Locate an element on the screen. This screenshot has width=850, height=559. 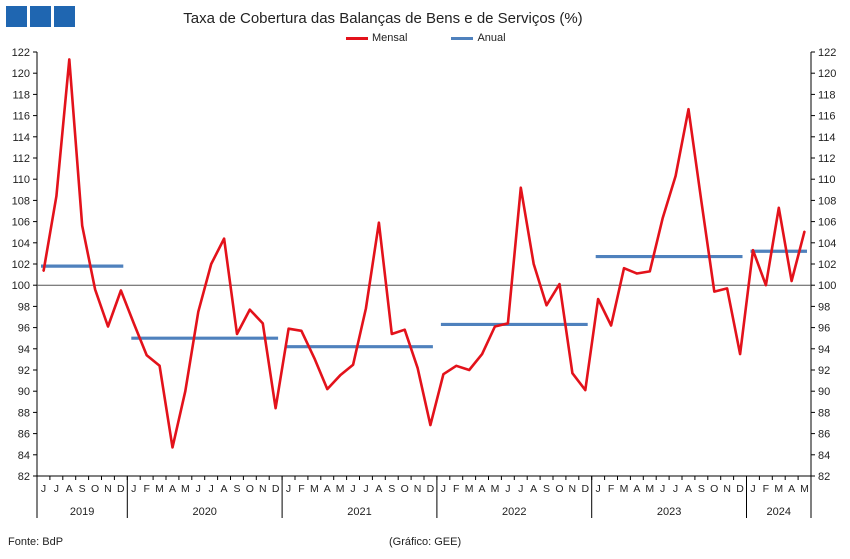
chart-legend: Mensal Anual is located at coordinates (448, 38).